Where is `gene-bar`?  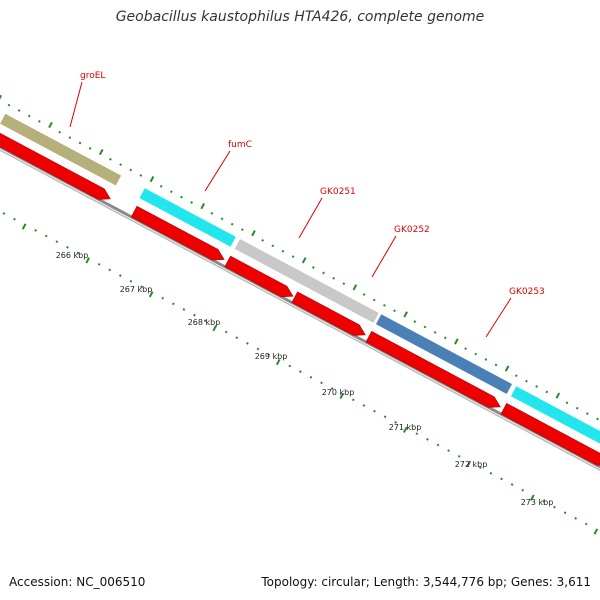
gene-bar is located at coordinates (554, 415).